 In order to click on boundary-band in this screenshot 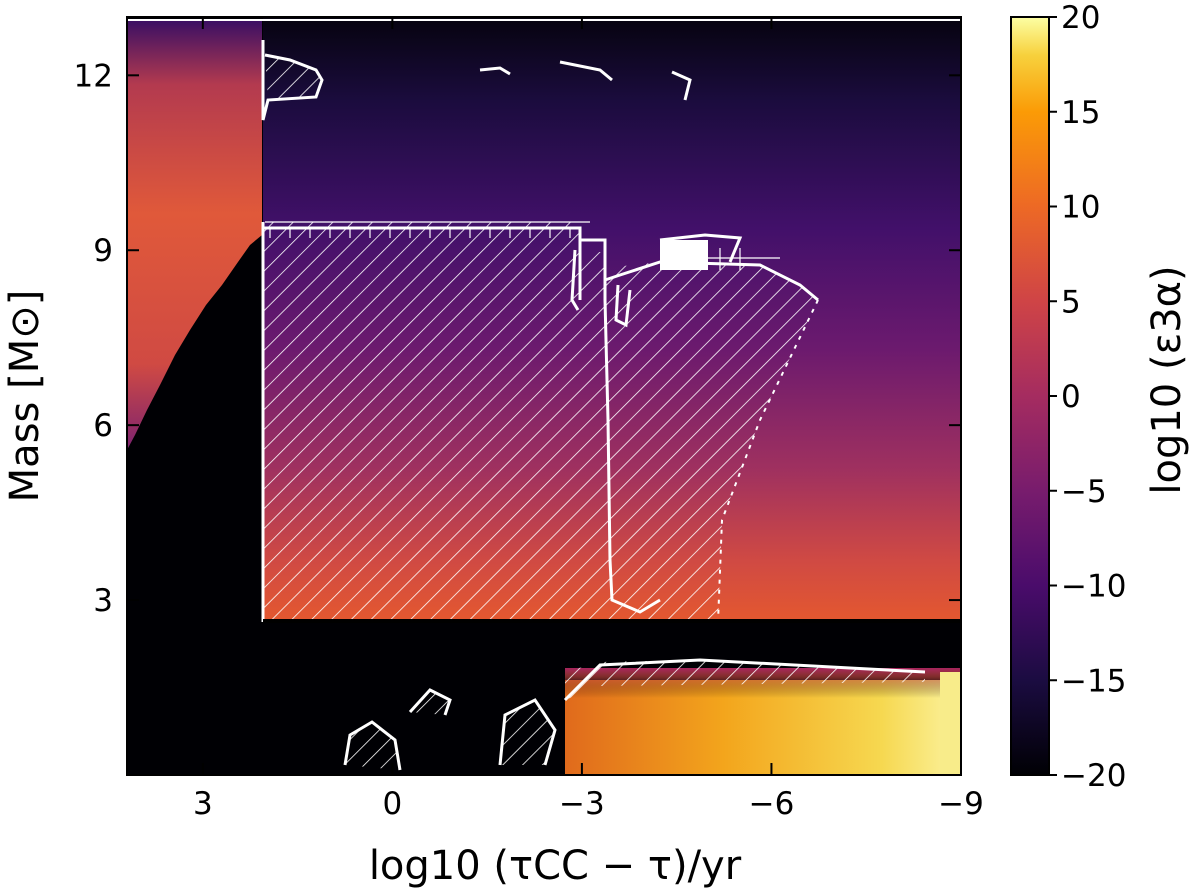, I will do `click(612, 621)`.